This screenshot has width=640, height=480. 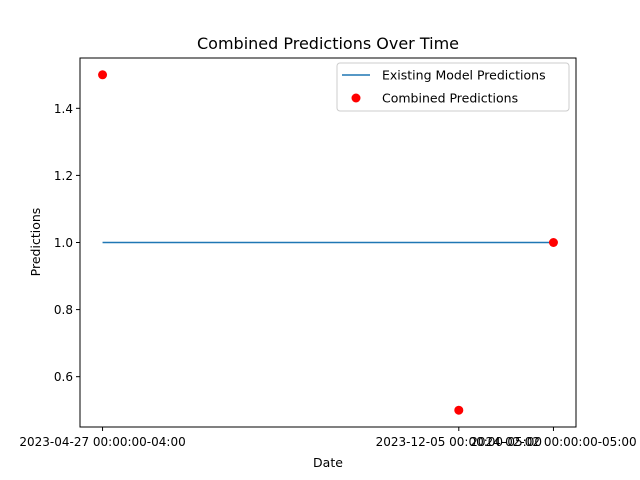 I want to click on legend-label: Existing Model Predictions, so click(x=464, y=75).